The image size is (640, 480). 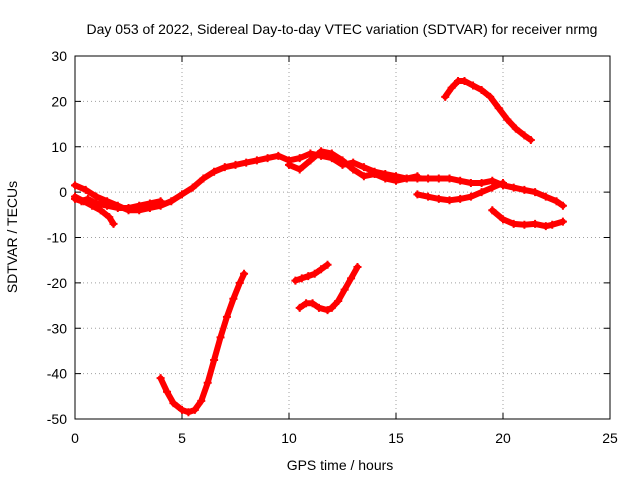 I want to click on x-tick-labels: 0 5 10 15 20 25, so click(x=344, y=438).